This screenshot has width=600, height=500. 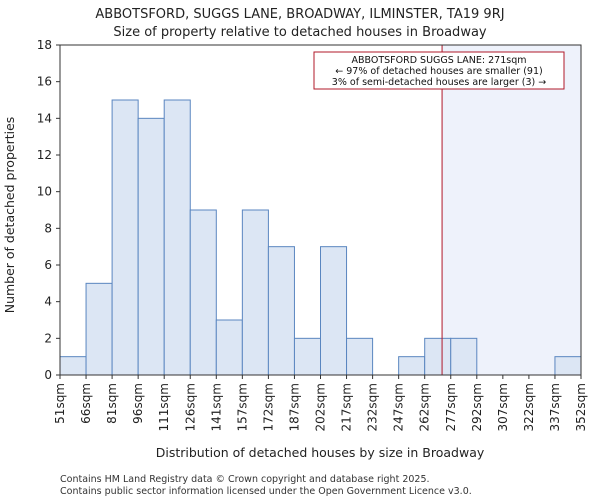 I want to click on x-tick-label-157sqm: 157sqm, so click(x=242, y=407).